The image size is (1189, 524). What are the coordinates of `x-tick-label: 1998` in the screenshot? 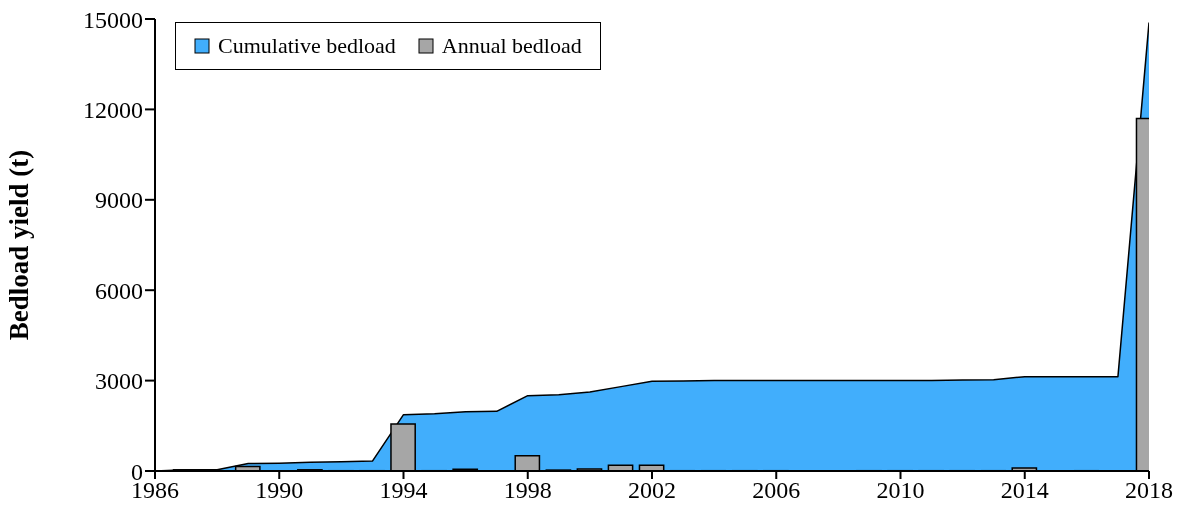 It's located at (527, 490).